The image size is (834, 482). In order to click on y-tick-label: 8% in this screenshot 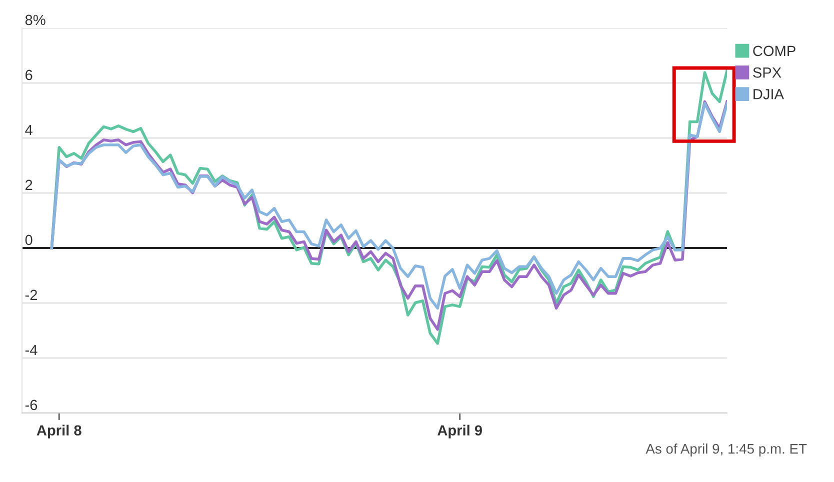, I will do `click(35, 20)`.